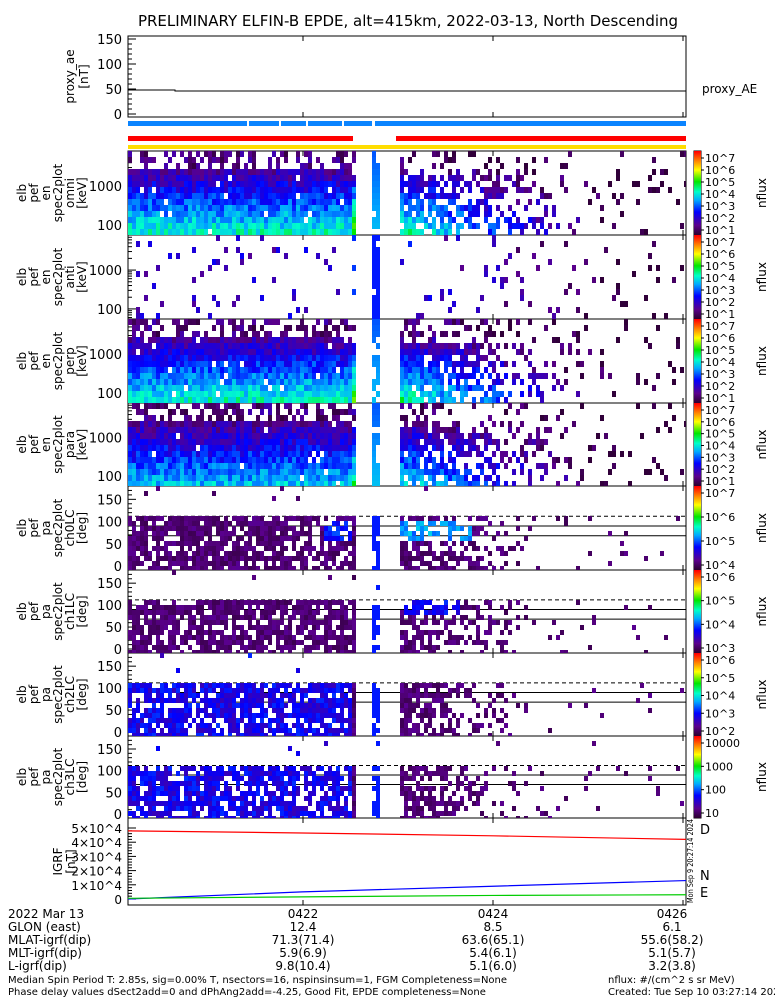 The width and height of the screenshot is (775, 1000). Describe the element at coordinates (672, 914) in the screenshot. I see `footer-row-value: 0426` at that location.